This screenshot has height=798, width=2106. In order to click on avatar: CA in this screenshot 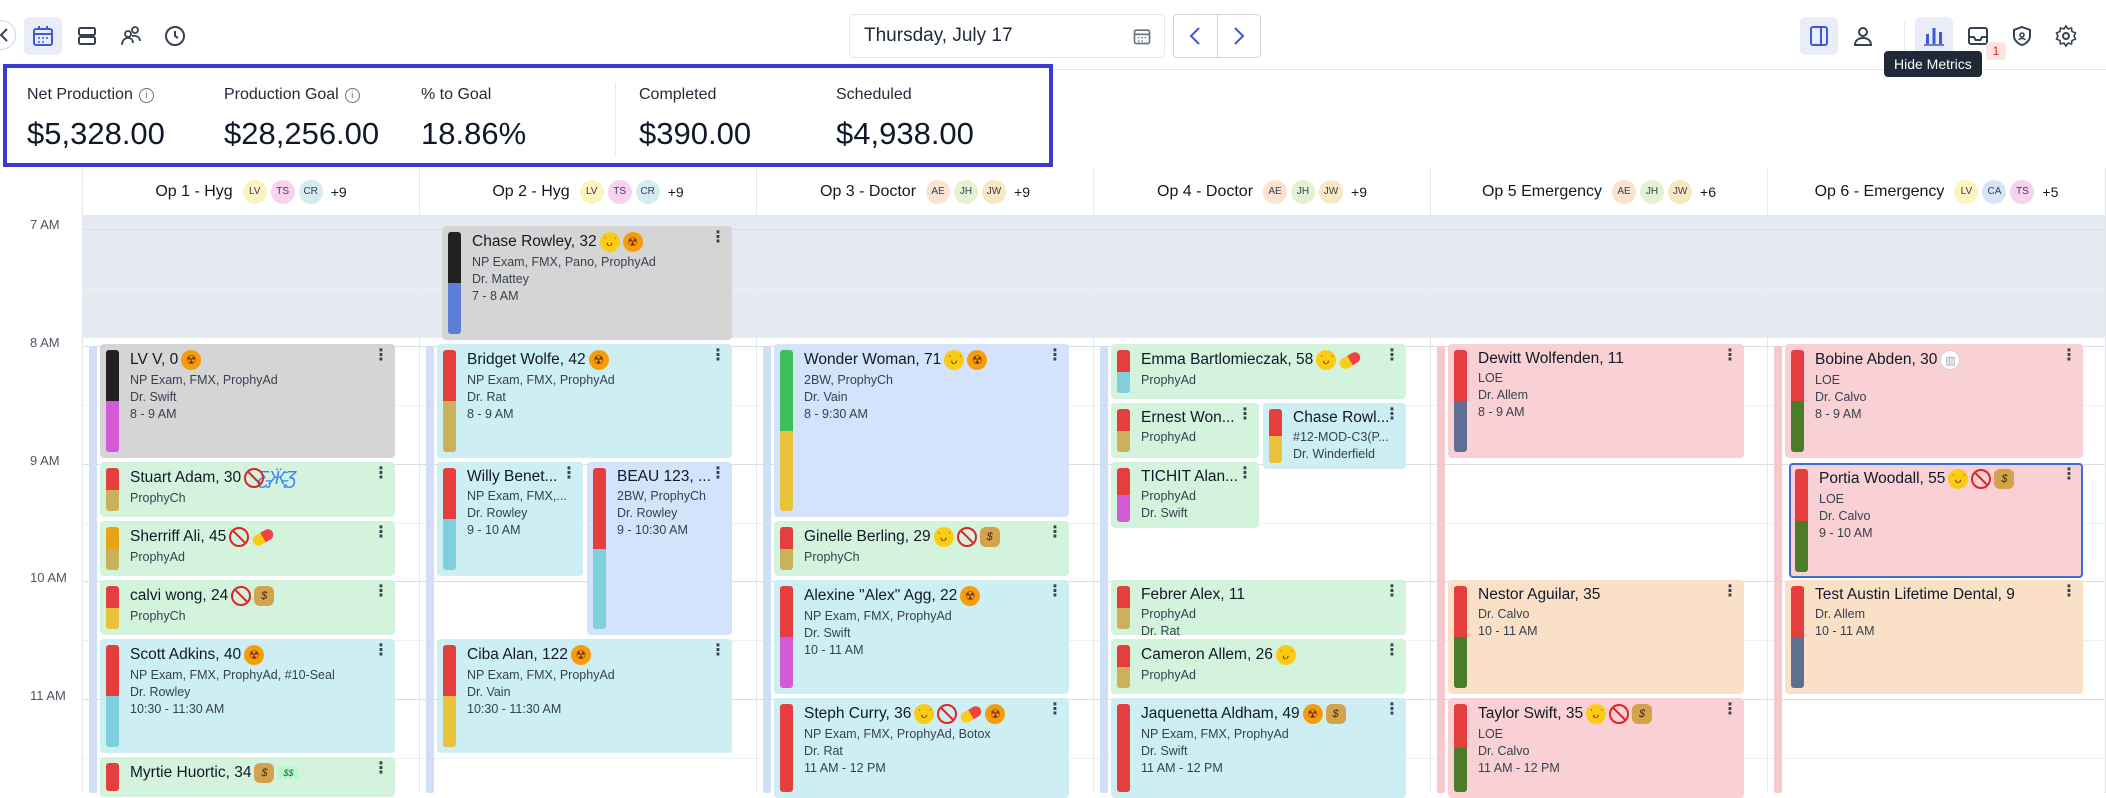, I will do `click(1994, 191)`.